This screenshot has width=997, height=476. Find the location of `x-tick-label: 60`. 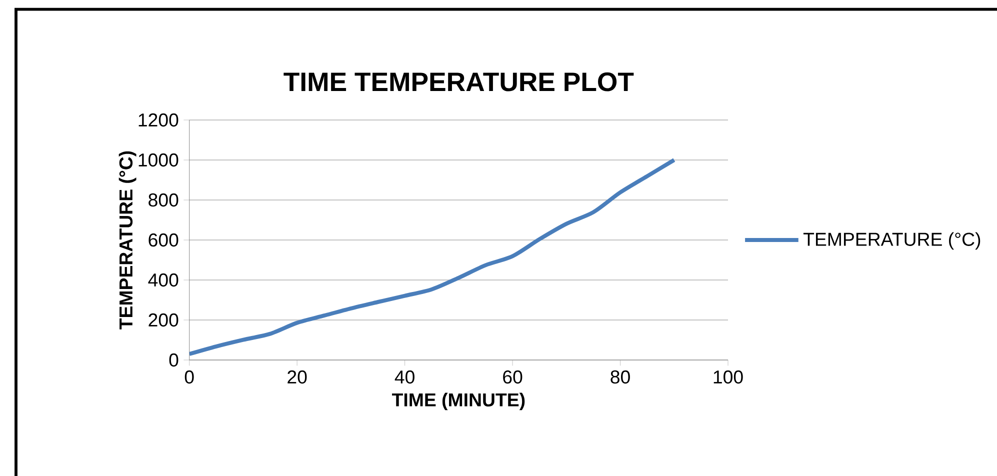

x-tick-label: 60 is located at coordinates (512, 377).